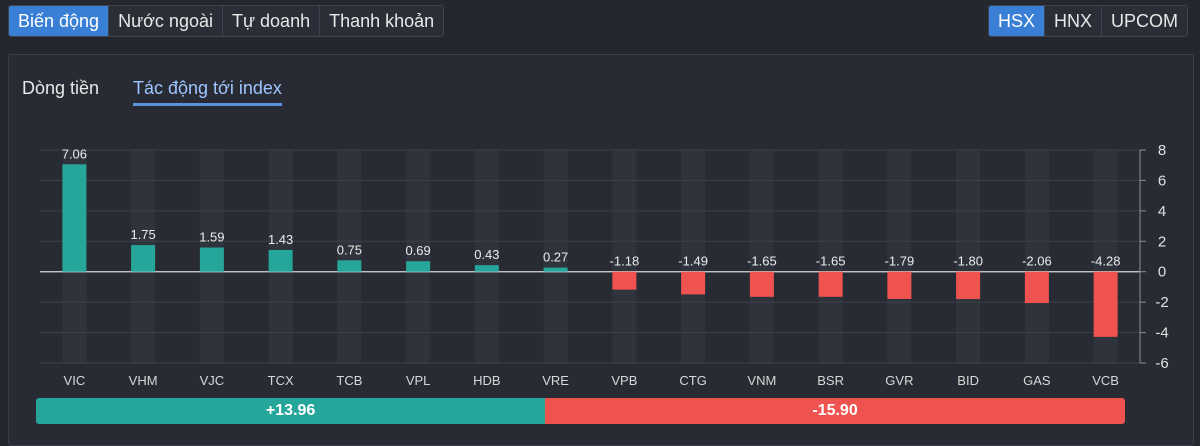  What do you see at coordinates (835, 411) in the screenshot?
I see `negative-total: -15.90` at bounding box center [835, 411].